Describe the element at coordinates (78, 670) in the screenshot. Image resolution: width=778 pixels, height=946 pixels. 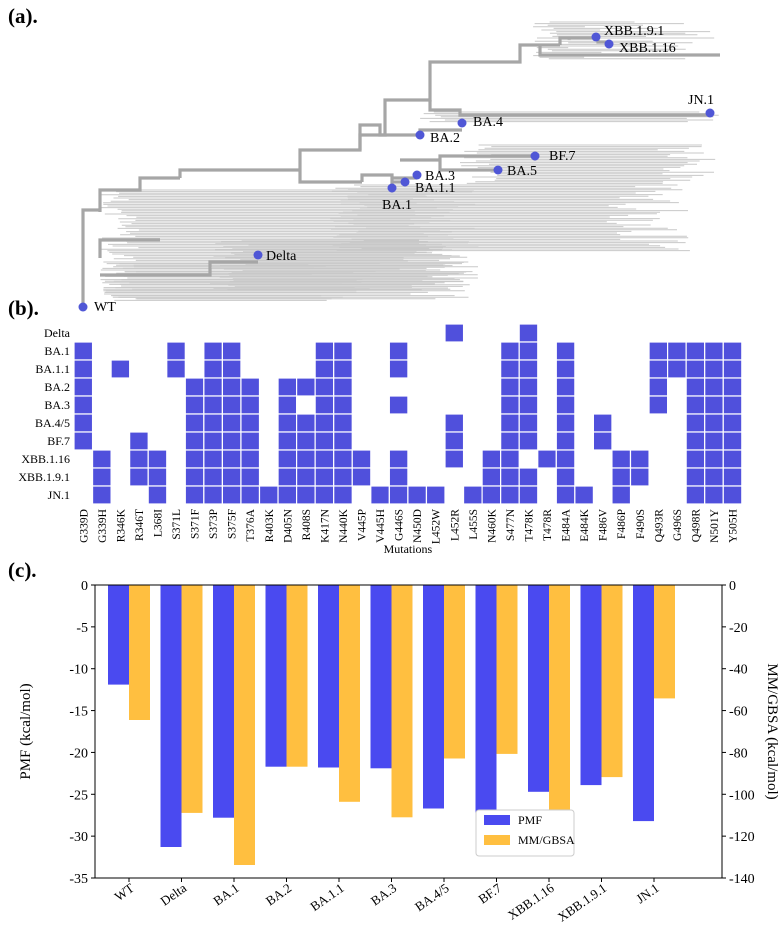
I see `y-tick-label-left: -10` at that location.